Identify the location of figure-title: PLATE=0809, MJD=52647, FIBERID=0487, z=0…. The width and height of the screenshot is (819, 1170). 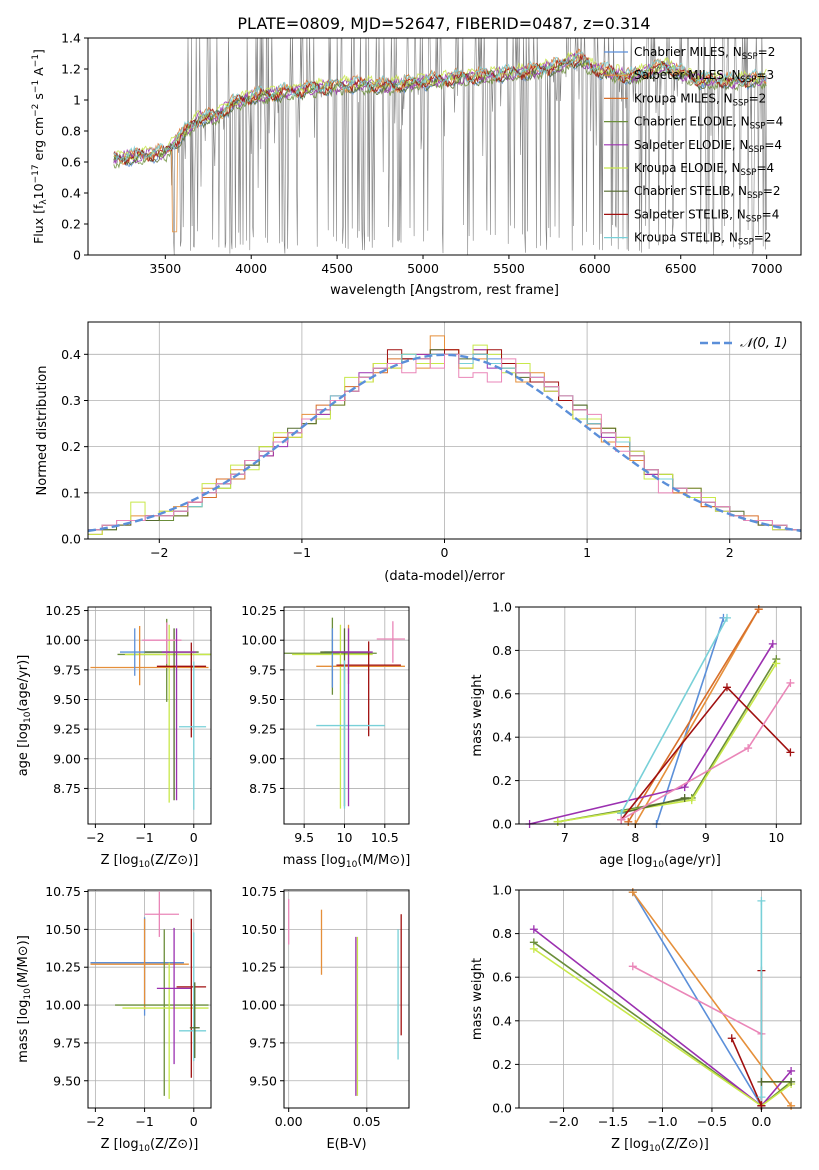
(443, 23).